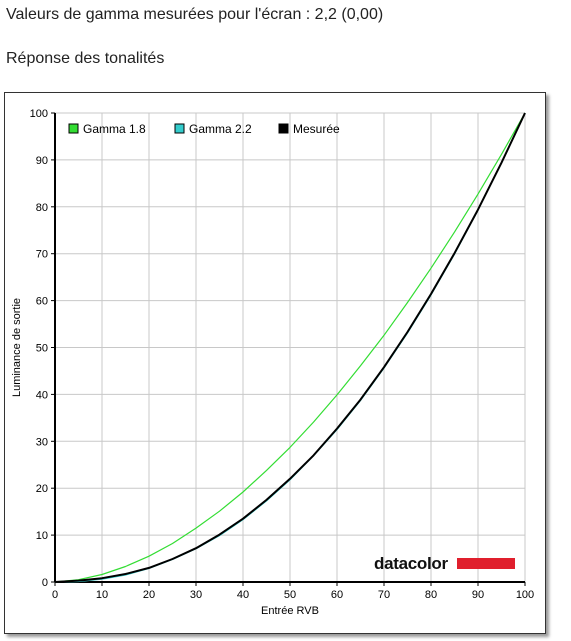 This screenshot has width=571, height=641. What do you see at coordinates (39, 114) in the screenshot?
I see `y-tick-label: 100` at bounding box center [39, 114].